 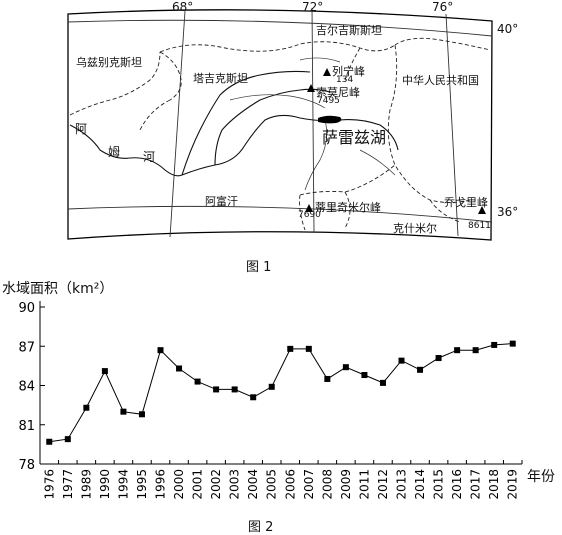 What do you see at coordinates (494, 484) in the screenshot?
I see `x-tick-label: 2018` at bounding box center [494, 484].